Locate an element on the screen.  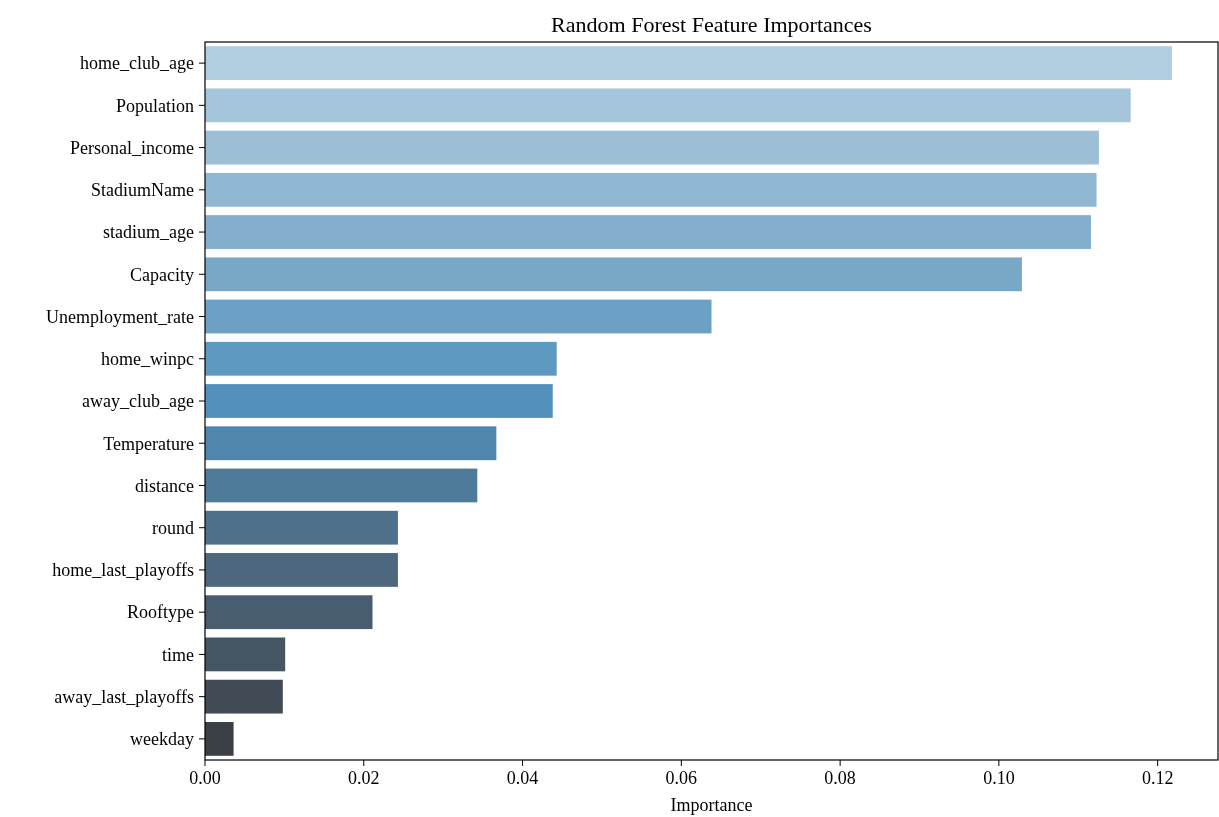
y-tick-label: round is located at coordinates (173, 528).